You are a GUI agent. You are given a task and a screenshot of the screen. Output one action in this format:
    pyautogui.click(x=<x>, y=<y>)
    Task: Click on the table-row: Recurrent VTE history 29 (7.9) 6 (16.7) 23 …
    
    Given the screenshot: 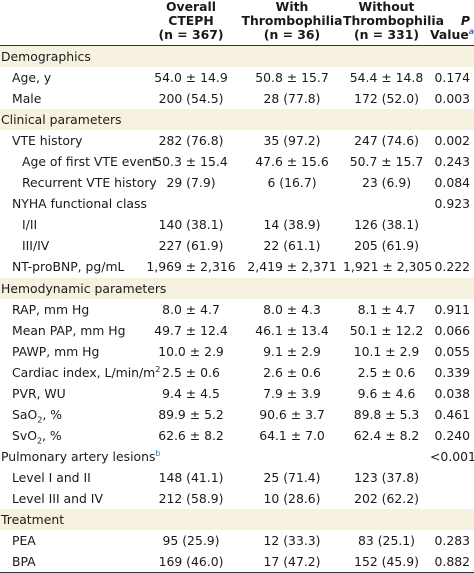 What is the action you would take?
    pyautogui.click(x=237, y=182)
    